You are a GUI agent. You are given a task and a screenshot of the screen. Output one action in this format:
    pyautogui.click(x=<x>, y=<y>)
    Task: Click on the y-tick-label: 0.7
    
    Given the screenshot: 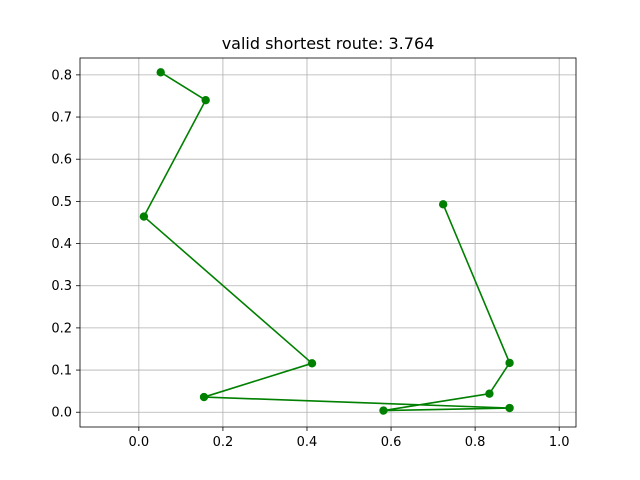 What is the action you would take?
    pyautogui.click(x=61, y=118)
    